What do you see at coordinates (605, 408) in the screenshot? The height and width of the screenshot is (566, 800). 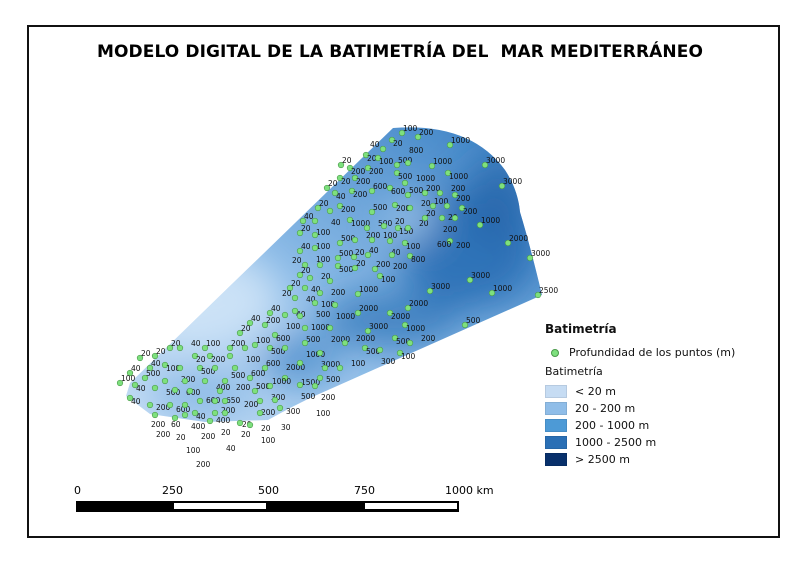 I see `legend-class-label: 20 - 200 m` at bounding box center [605, 408].